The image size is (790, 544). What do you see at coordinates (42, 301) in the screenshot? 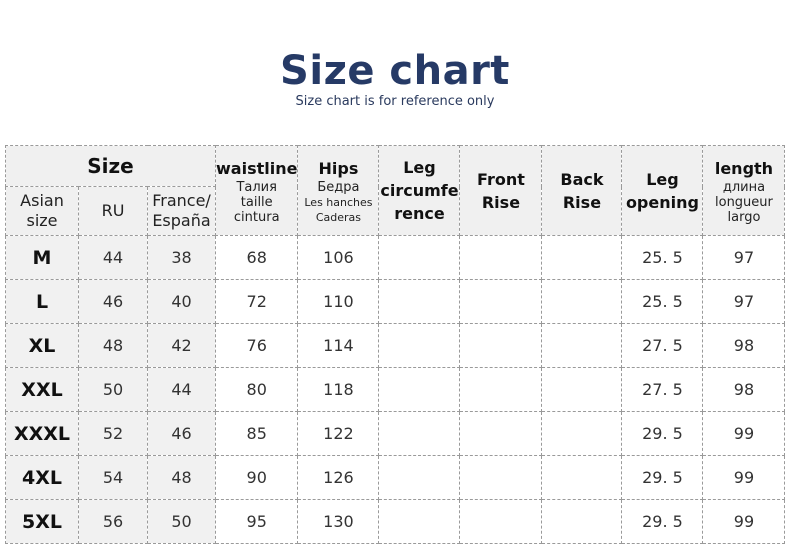
I see `cell-size: L` at bounding box center [42, 301].